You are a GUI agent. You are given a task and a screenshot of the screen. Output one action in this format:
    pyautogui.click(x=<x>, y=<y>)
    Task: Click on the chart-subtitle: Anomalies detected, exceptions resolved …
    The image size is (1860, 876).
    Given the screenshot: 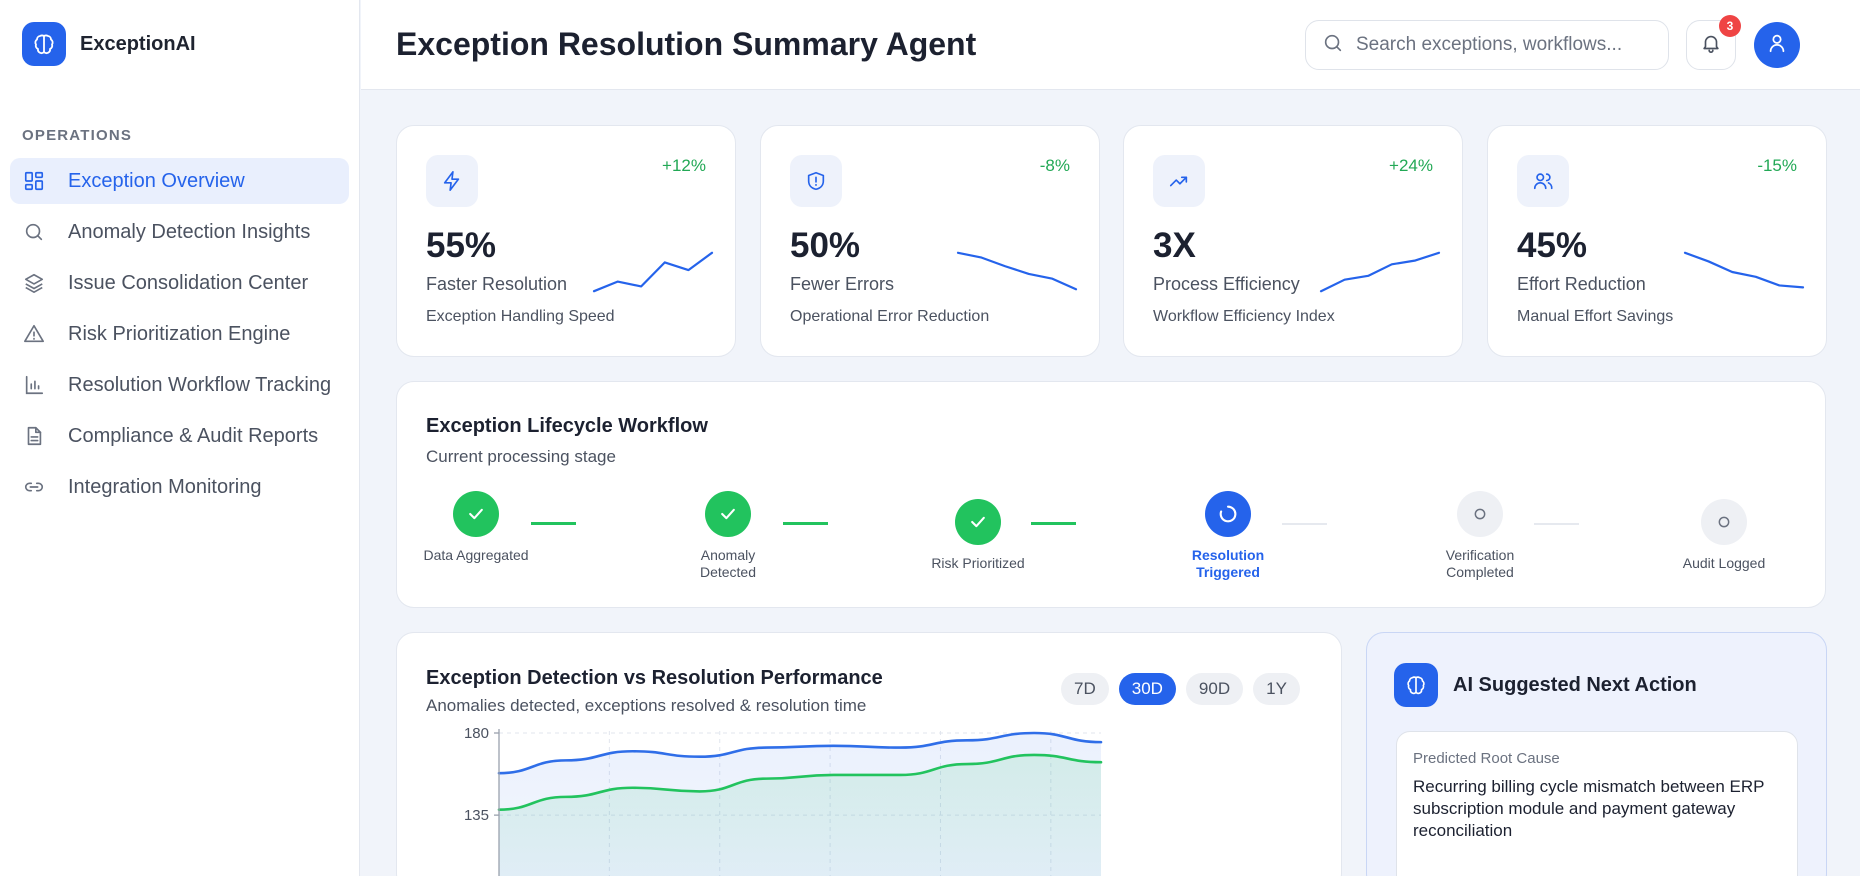 What is the action you would take?
    pyautogui.click(x=646, y=705)
    